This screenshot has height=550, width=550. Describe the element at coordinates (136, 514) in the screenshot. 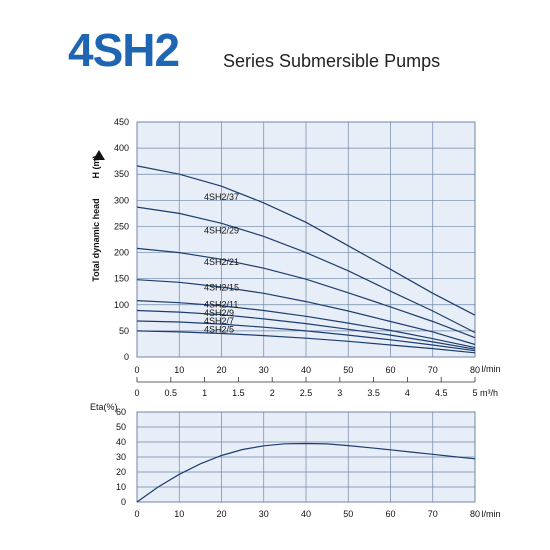

I see `eta-x-tick: 0` at that location.